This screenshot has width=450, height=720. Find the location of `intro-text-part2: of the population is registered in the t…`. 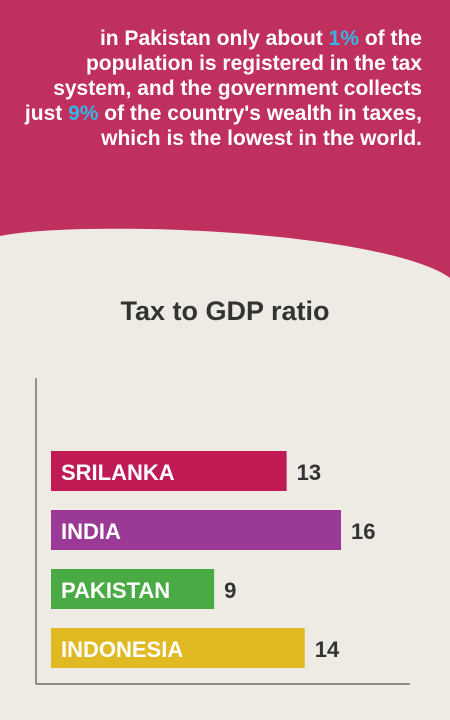

intro-text-part2: of the population is registered in the t… is located at coordinates (223, 76).